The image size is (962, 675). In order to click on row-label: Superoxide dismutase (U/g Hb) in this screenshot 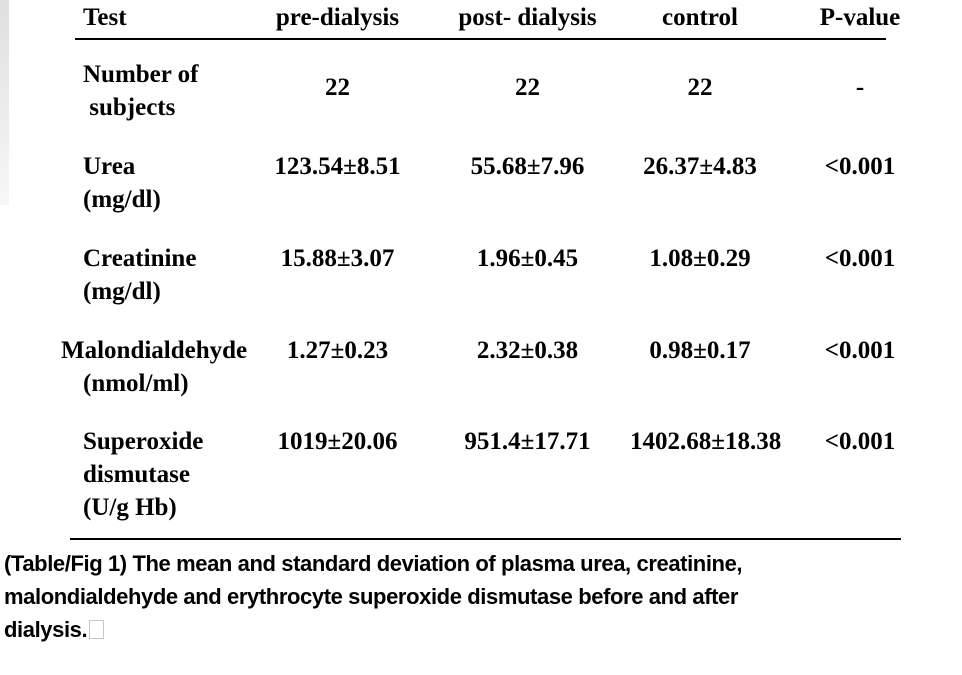, I will do `click(143, 474)`.